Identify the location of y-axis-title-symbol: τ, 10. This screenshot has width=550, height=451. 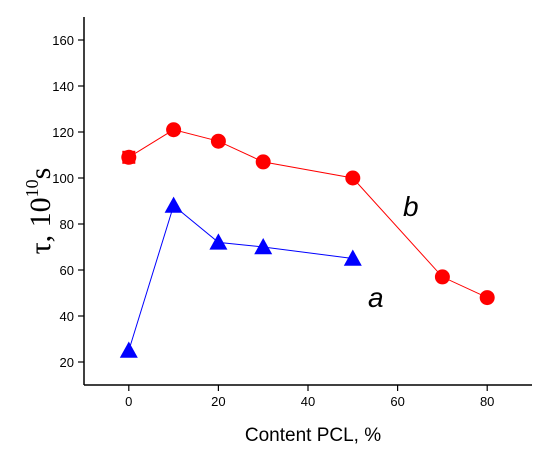
(40, 225).